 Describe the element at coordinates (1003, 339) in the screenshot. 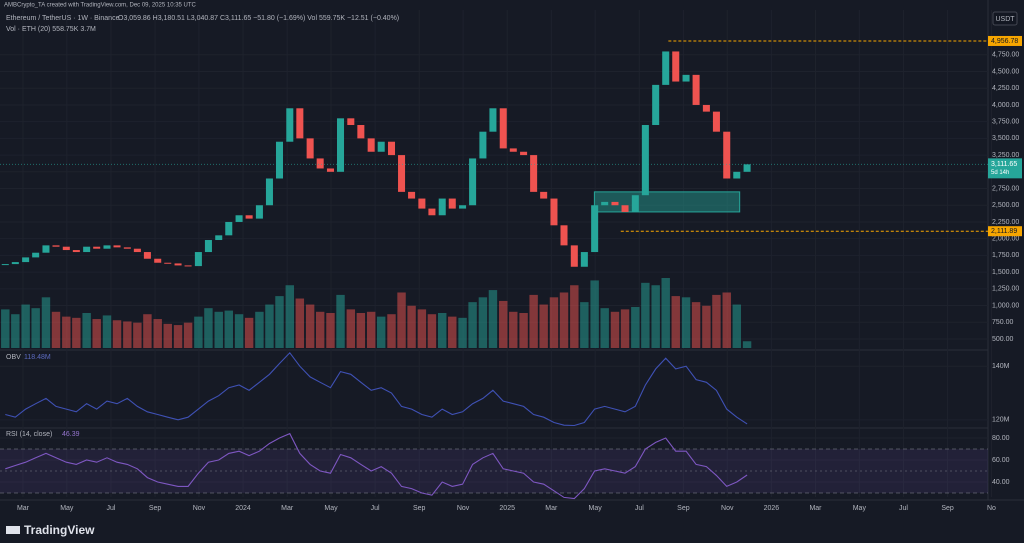

I see `y-tick-label: 500.00` at that location.